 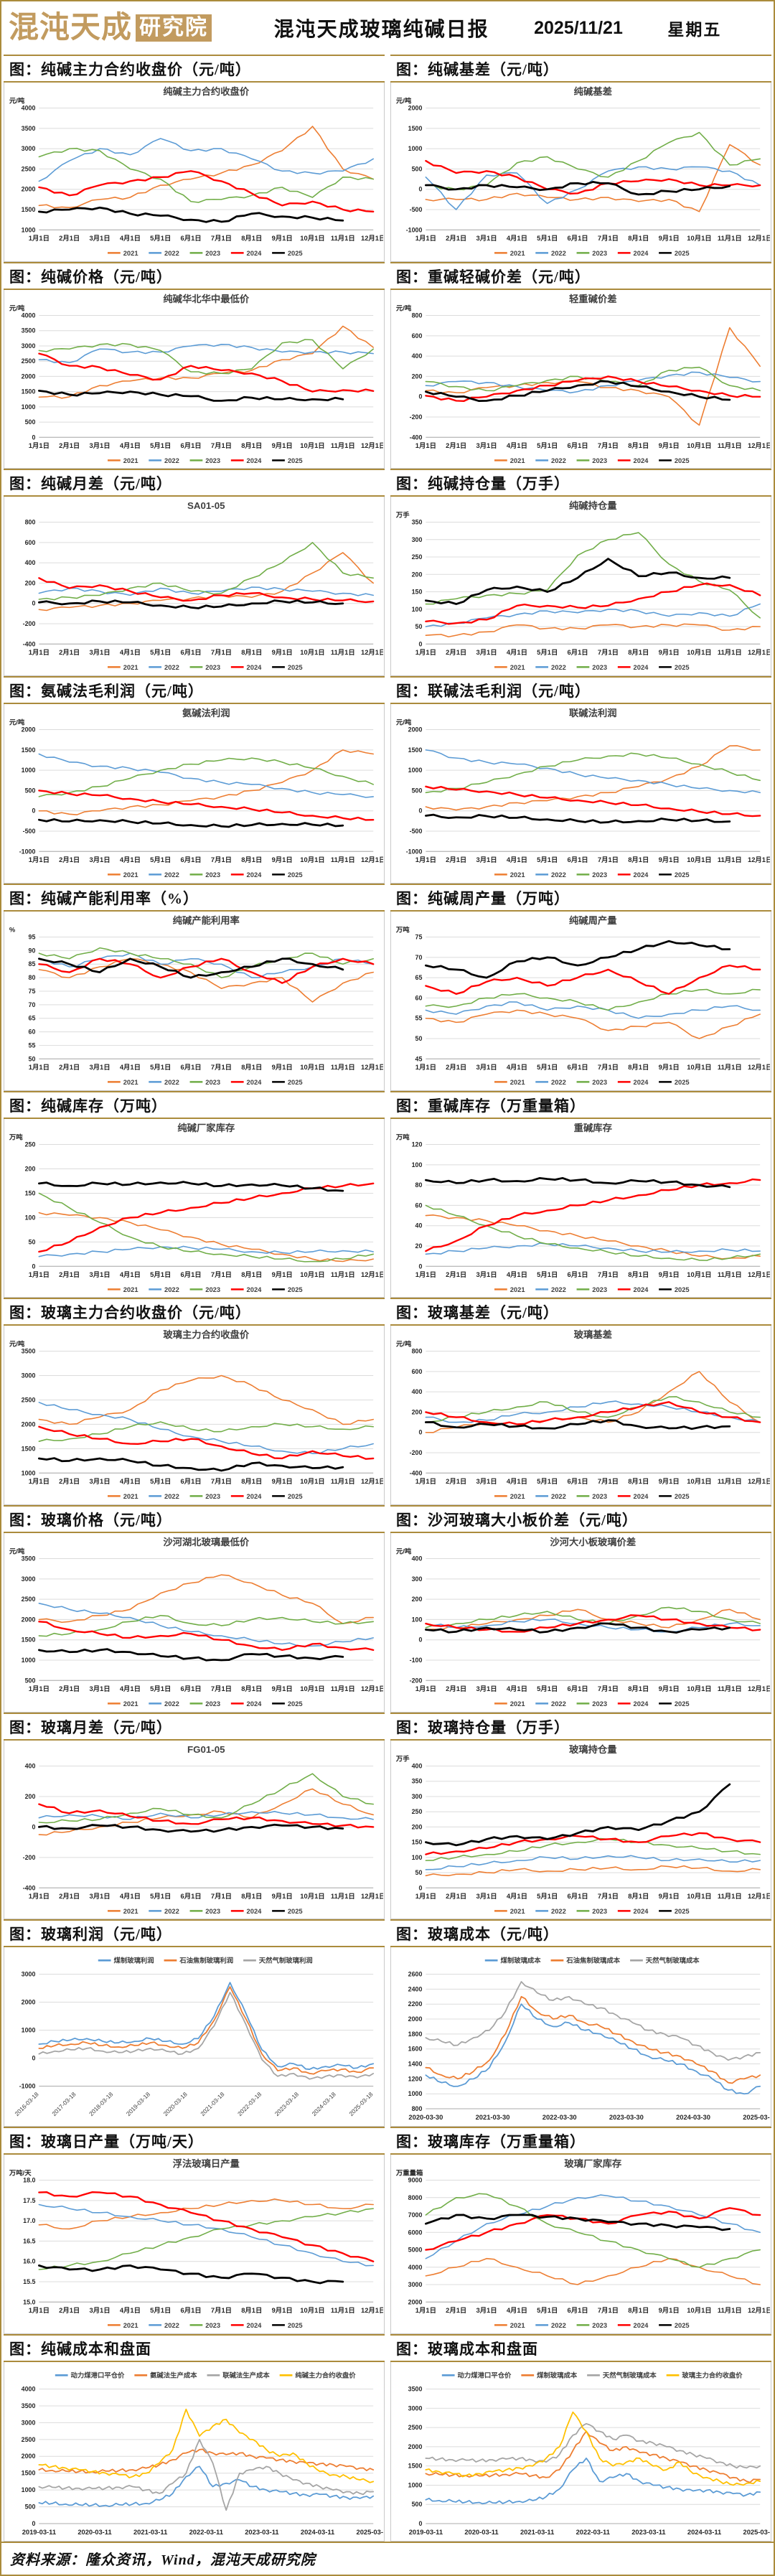 I want to click on svg-text: 2022-03-18, so click(x=249, y=2104).